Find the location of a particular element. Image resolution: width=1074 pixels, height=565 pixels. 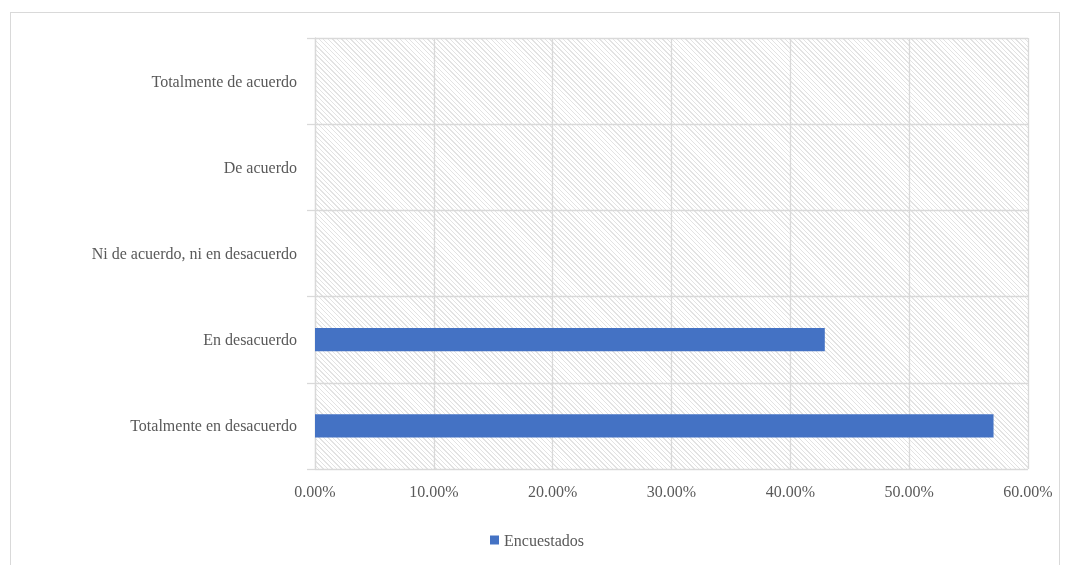

x-tick-label: 20.00% is located at coordinates (553, 491).